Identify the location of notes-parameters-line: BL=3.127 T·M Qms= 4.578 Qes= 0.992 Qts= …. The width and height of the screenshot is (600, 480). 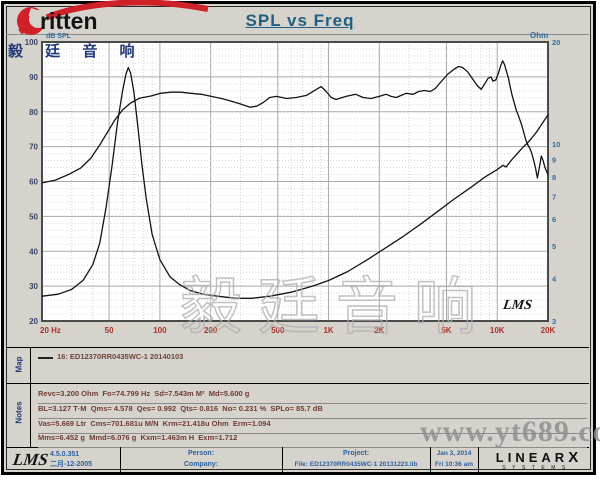
(312, 411).